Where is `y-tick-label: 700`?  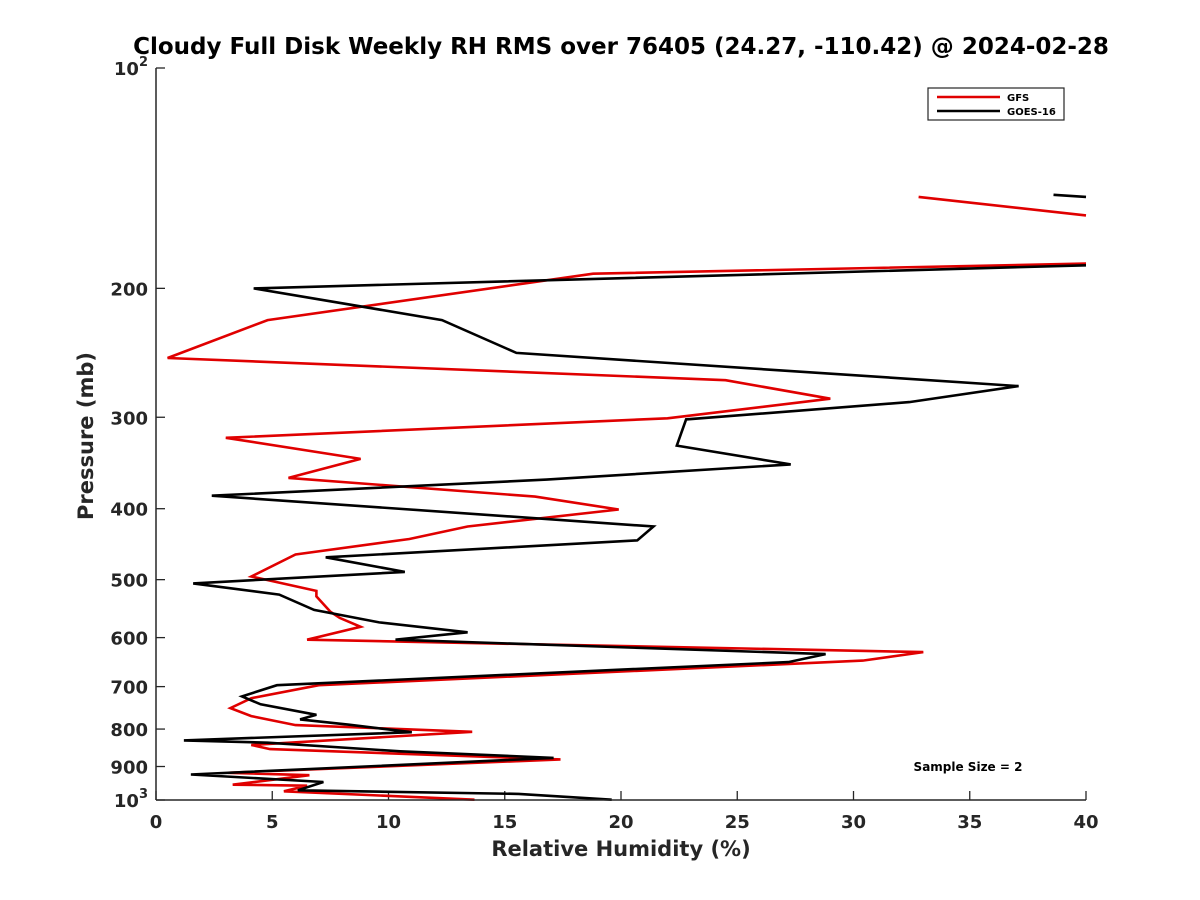
y-tick-label: 700 is located at coordinates (129, 688).